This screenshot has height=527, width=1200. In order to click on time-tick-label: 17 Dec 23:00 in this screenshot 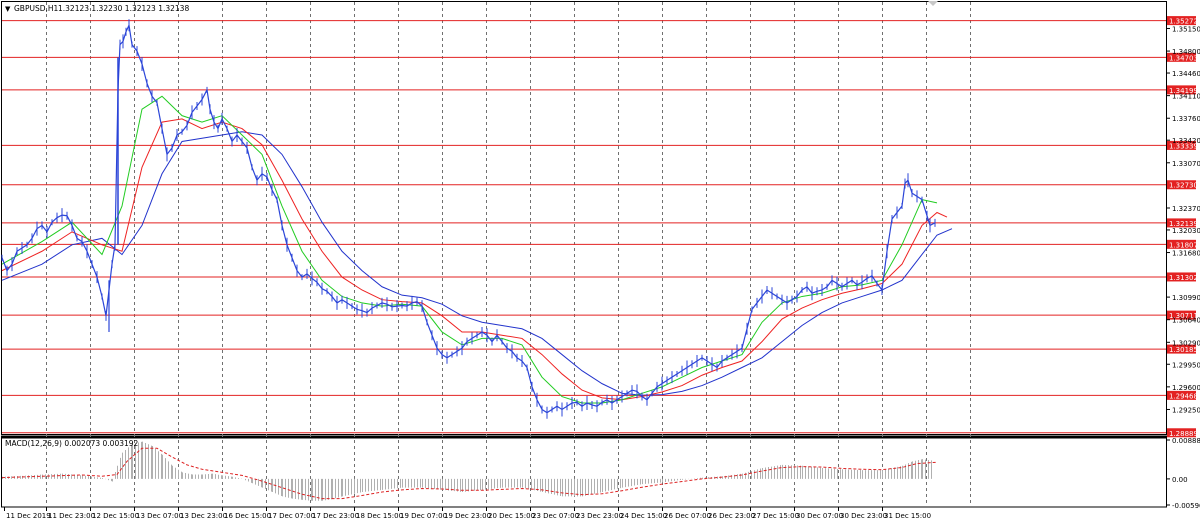, I will do `click(335, 516)`.